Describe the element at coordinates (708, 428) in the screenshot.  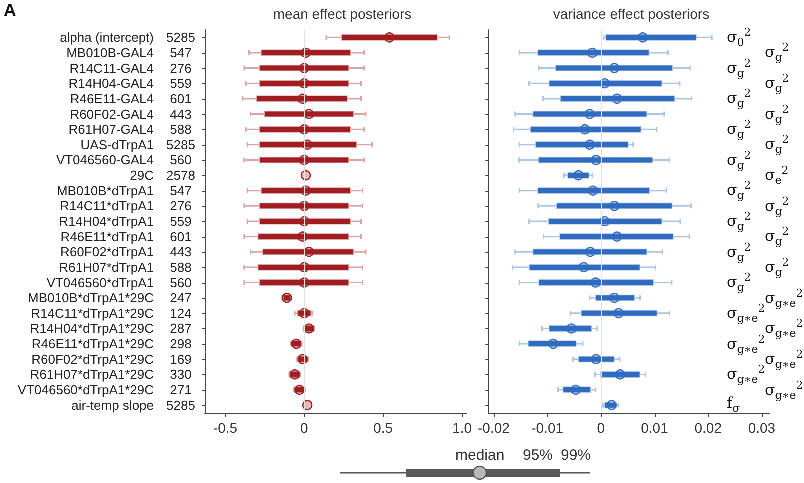
I see `x-tick-label: 0.02` at that location.